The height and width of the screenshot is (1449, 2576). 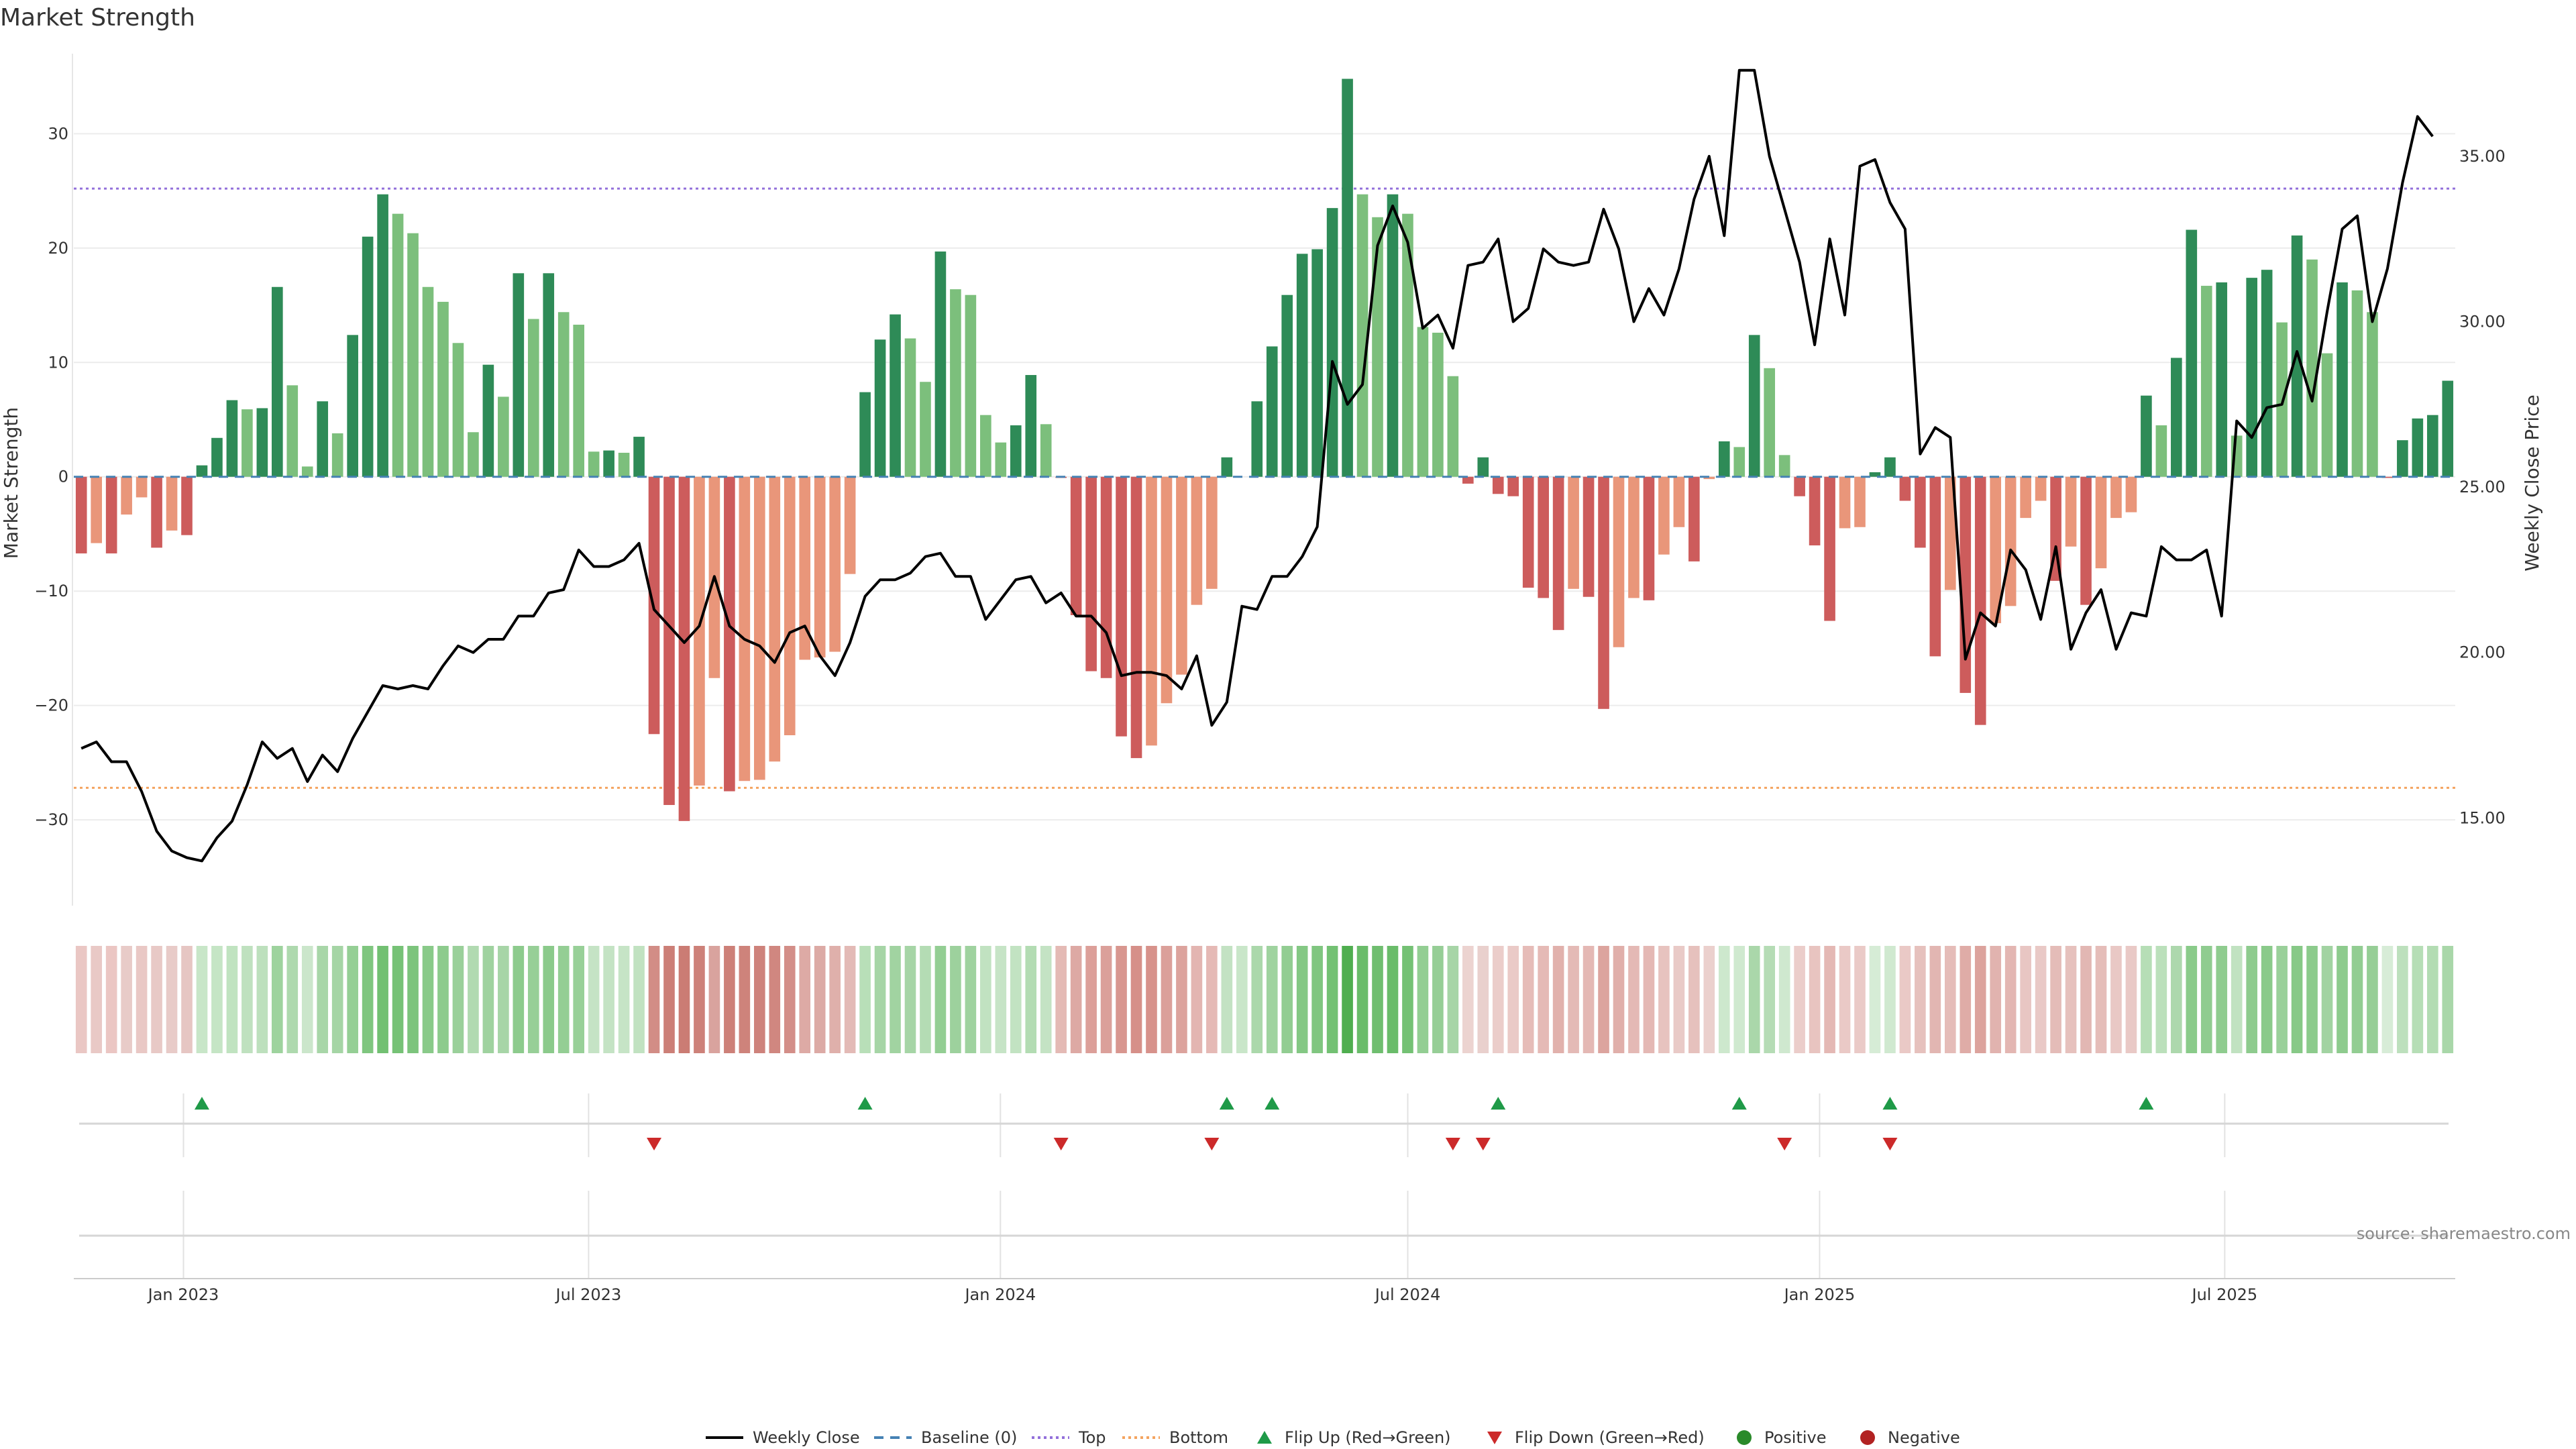 What do you see at coordinates (2532, 482) in the screenshot?
I see `right-axis-title: Weekly Close Price` at bounding box center [2532, 482].